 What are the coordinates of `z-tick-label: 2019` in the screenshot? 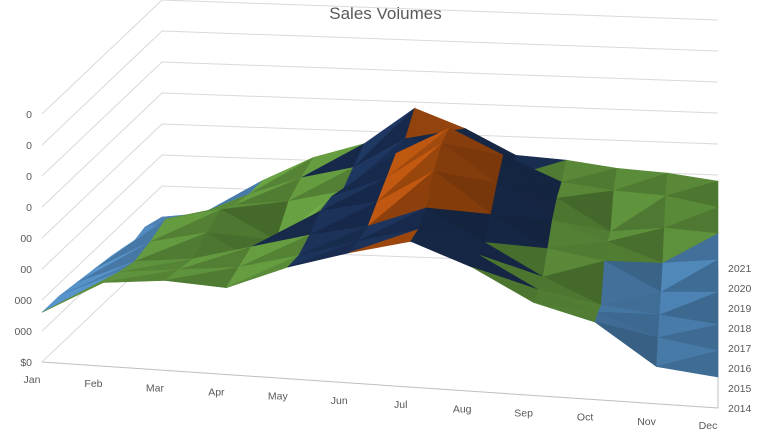 It's located at (740, 309).